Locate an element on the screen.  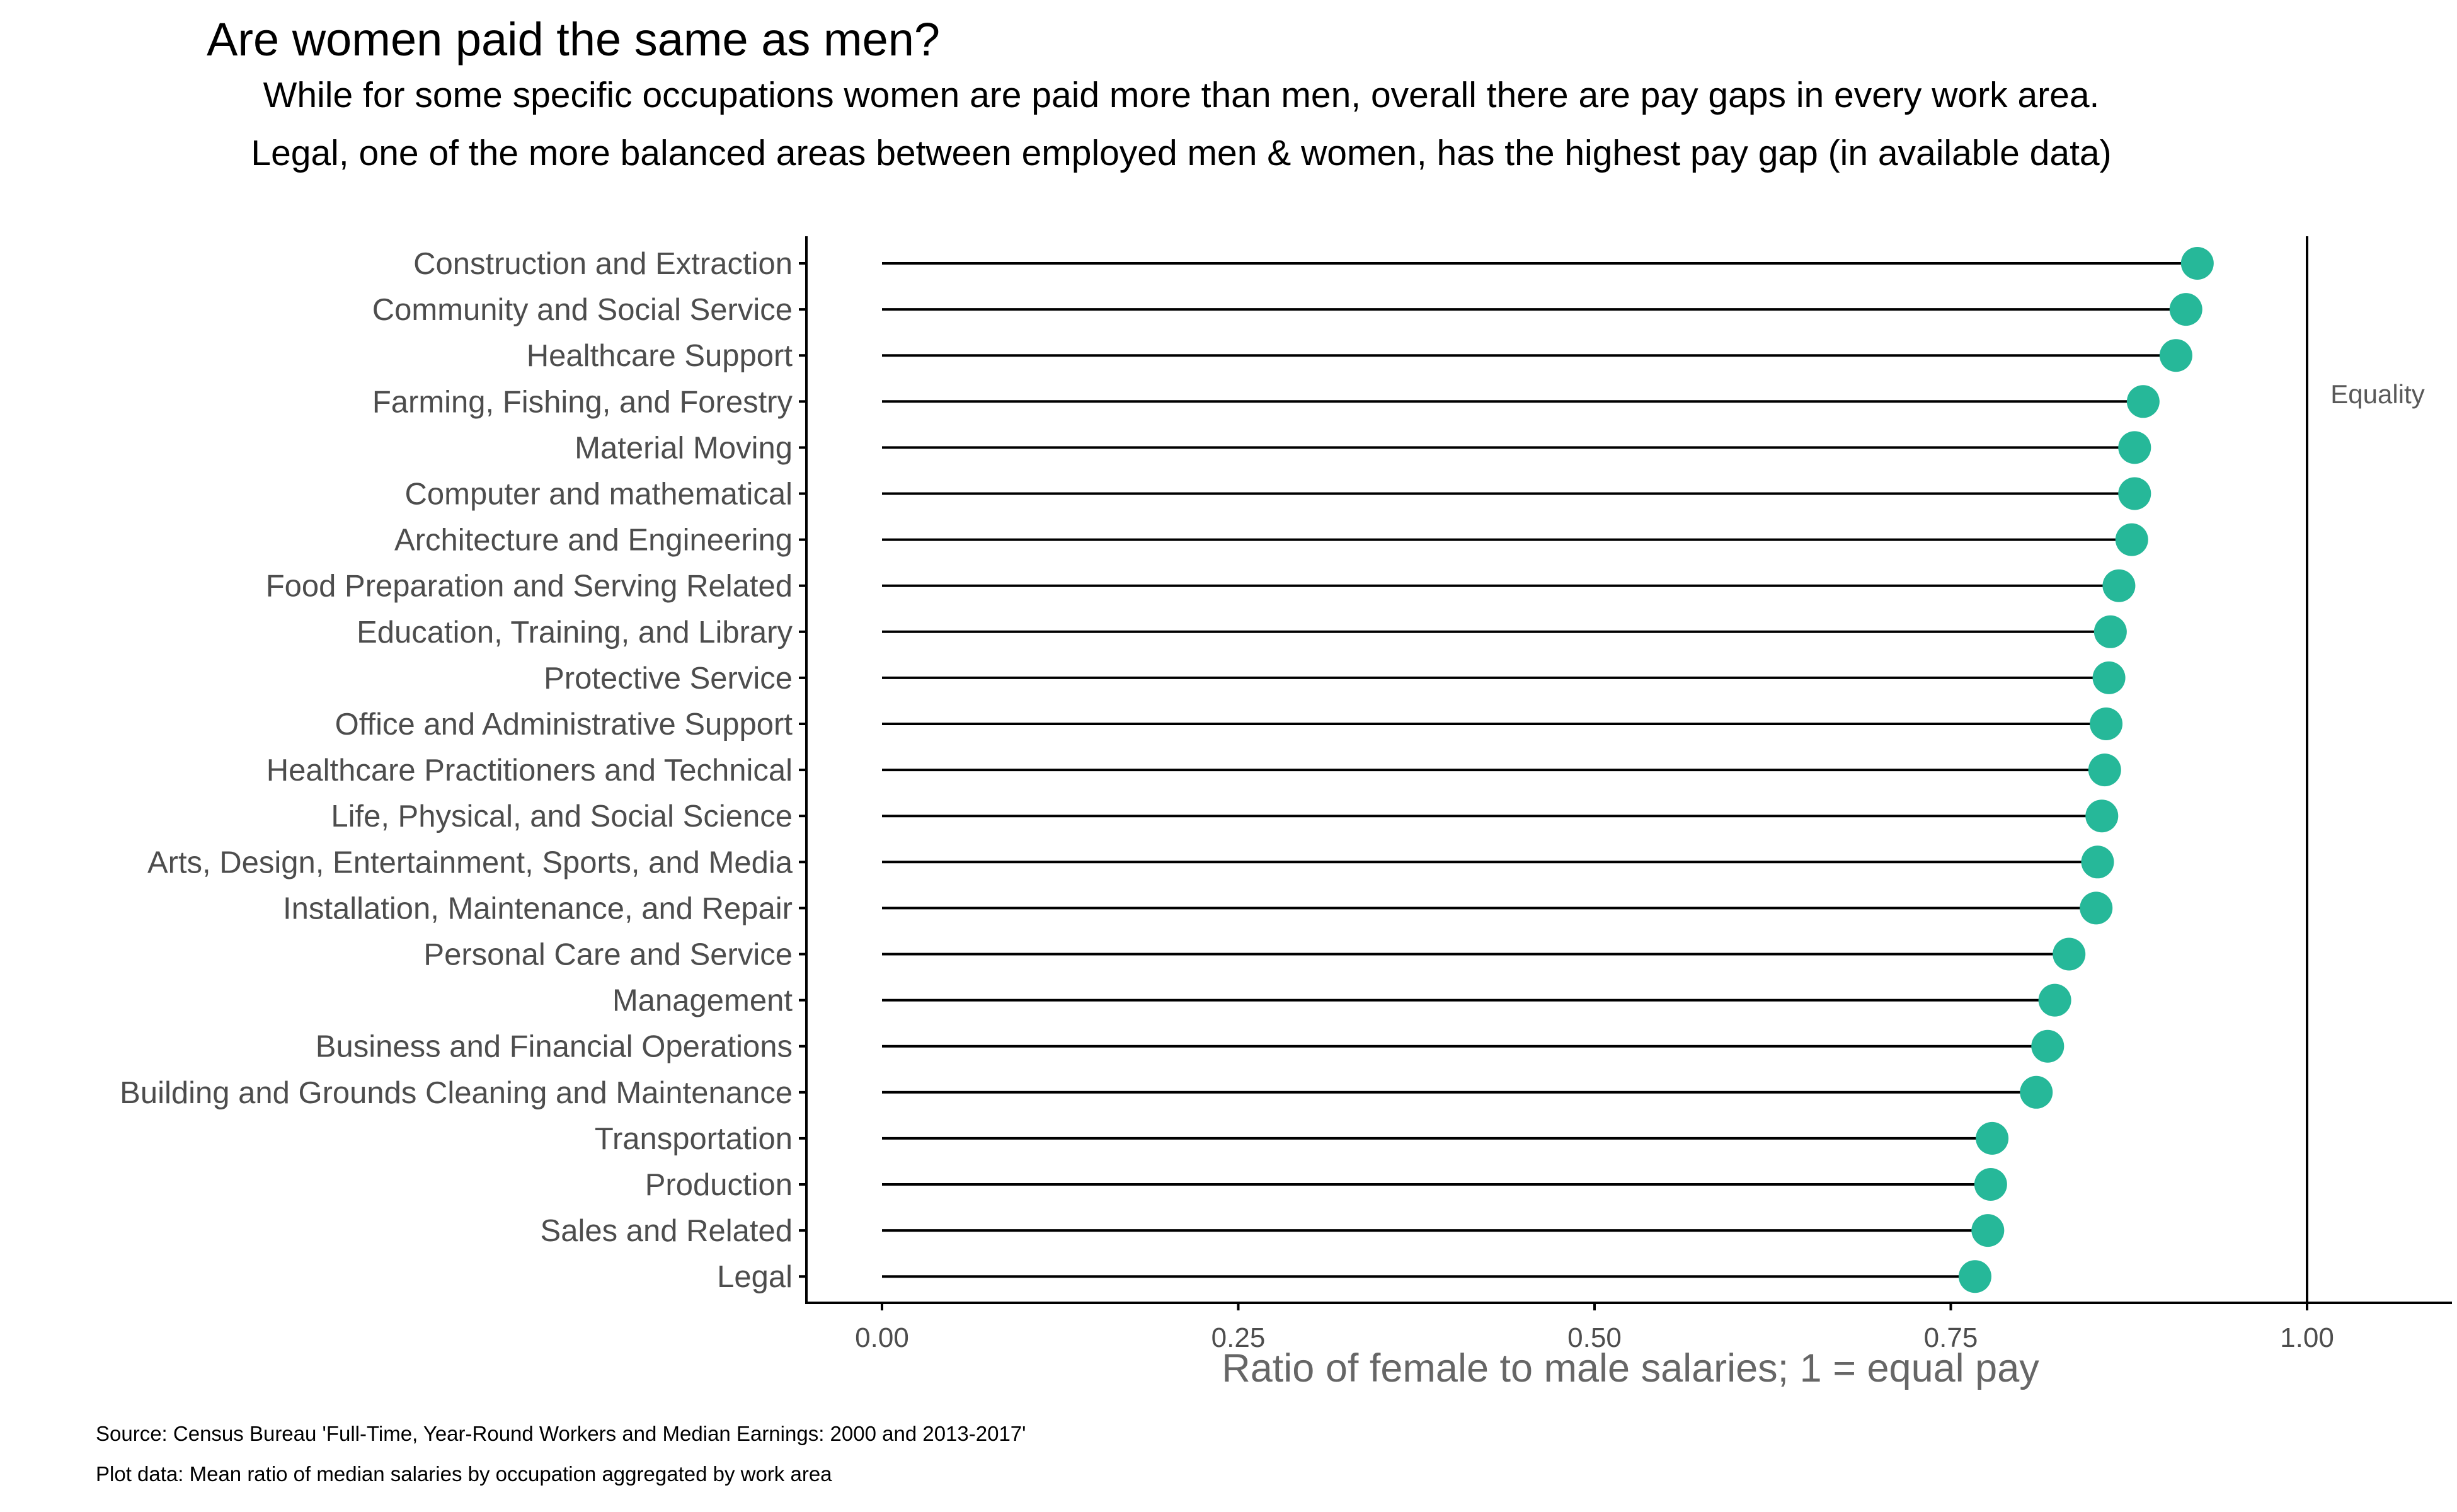
category-label: Office and Administrative Support is located at coordinates (564, 724).